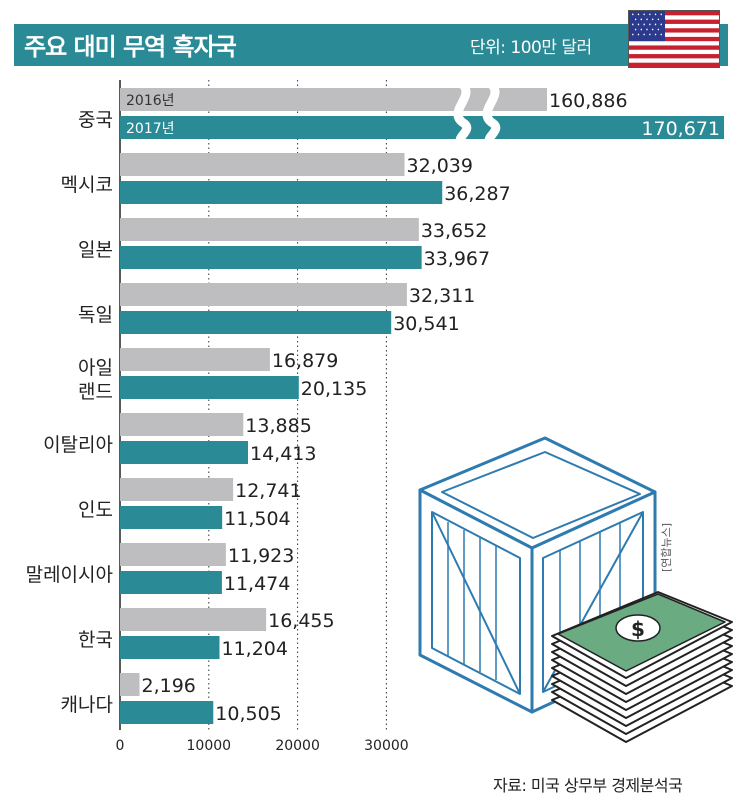 This screenshot has width=738, height=809. Describe the element at coordinates (305, 361) in the screenshot. I see `value-label: 16,879` at that location.